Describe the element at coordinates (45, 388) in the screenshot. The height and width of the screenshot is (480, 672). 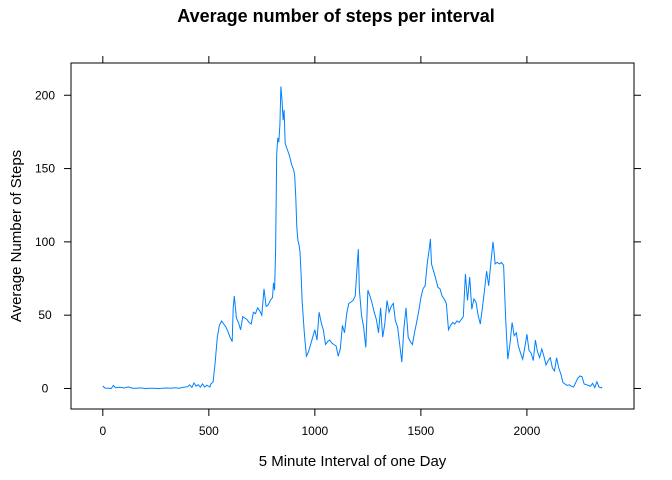
I see `y-tick-label: 0` at that location.